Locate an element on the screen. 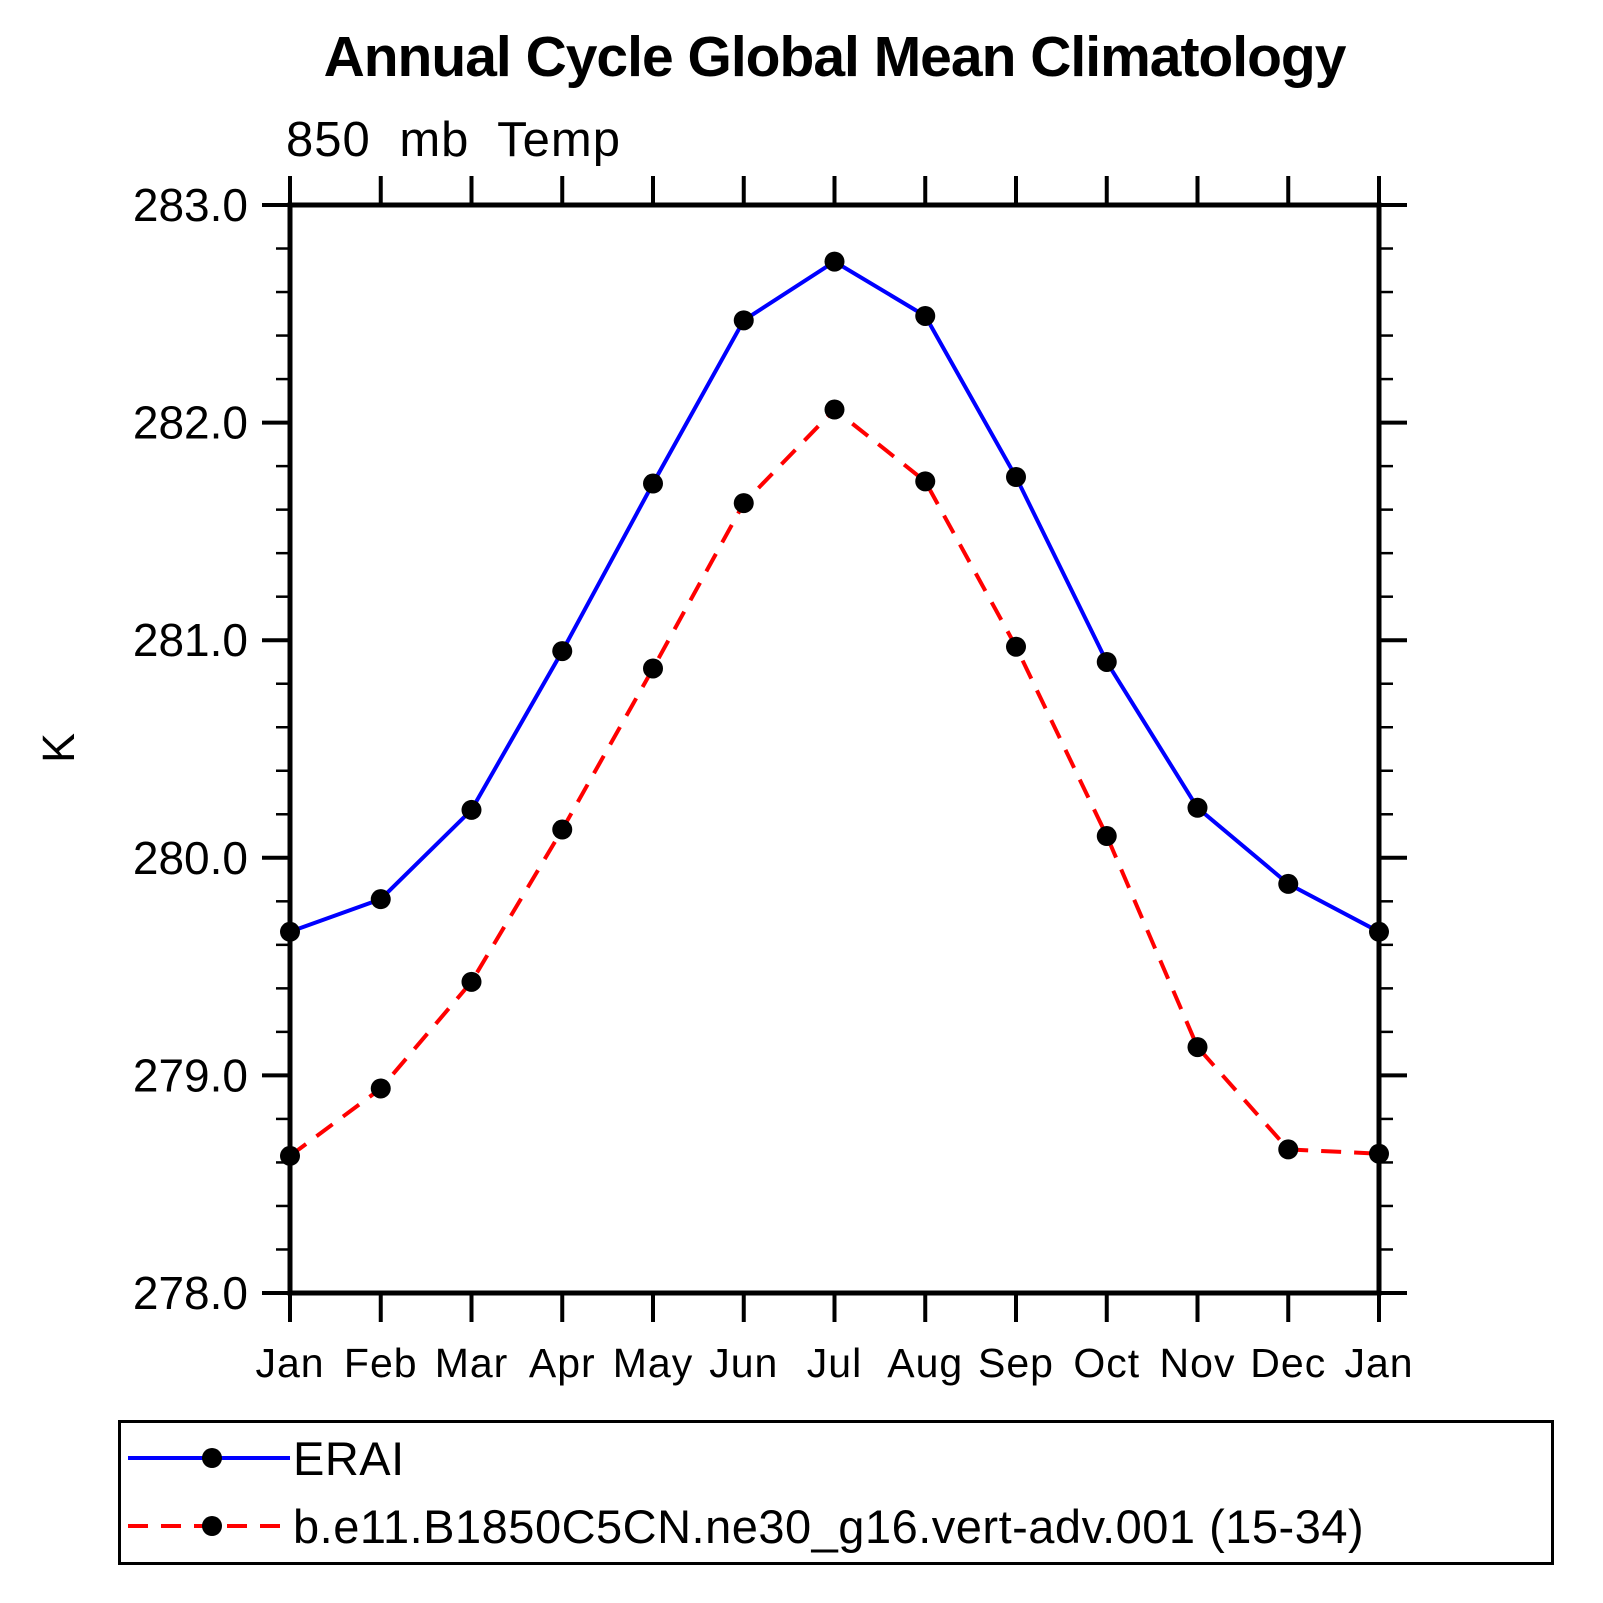  legend-item-erai: ERAI is located at coordinates (266, 1458).